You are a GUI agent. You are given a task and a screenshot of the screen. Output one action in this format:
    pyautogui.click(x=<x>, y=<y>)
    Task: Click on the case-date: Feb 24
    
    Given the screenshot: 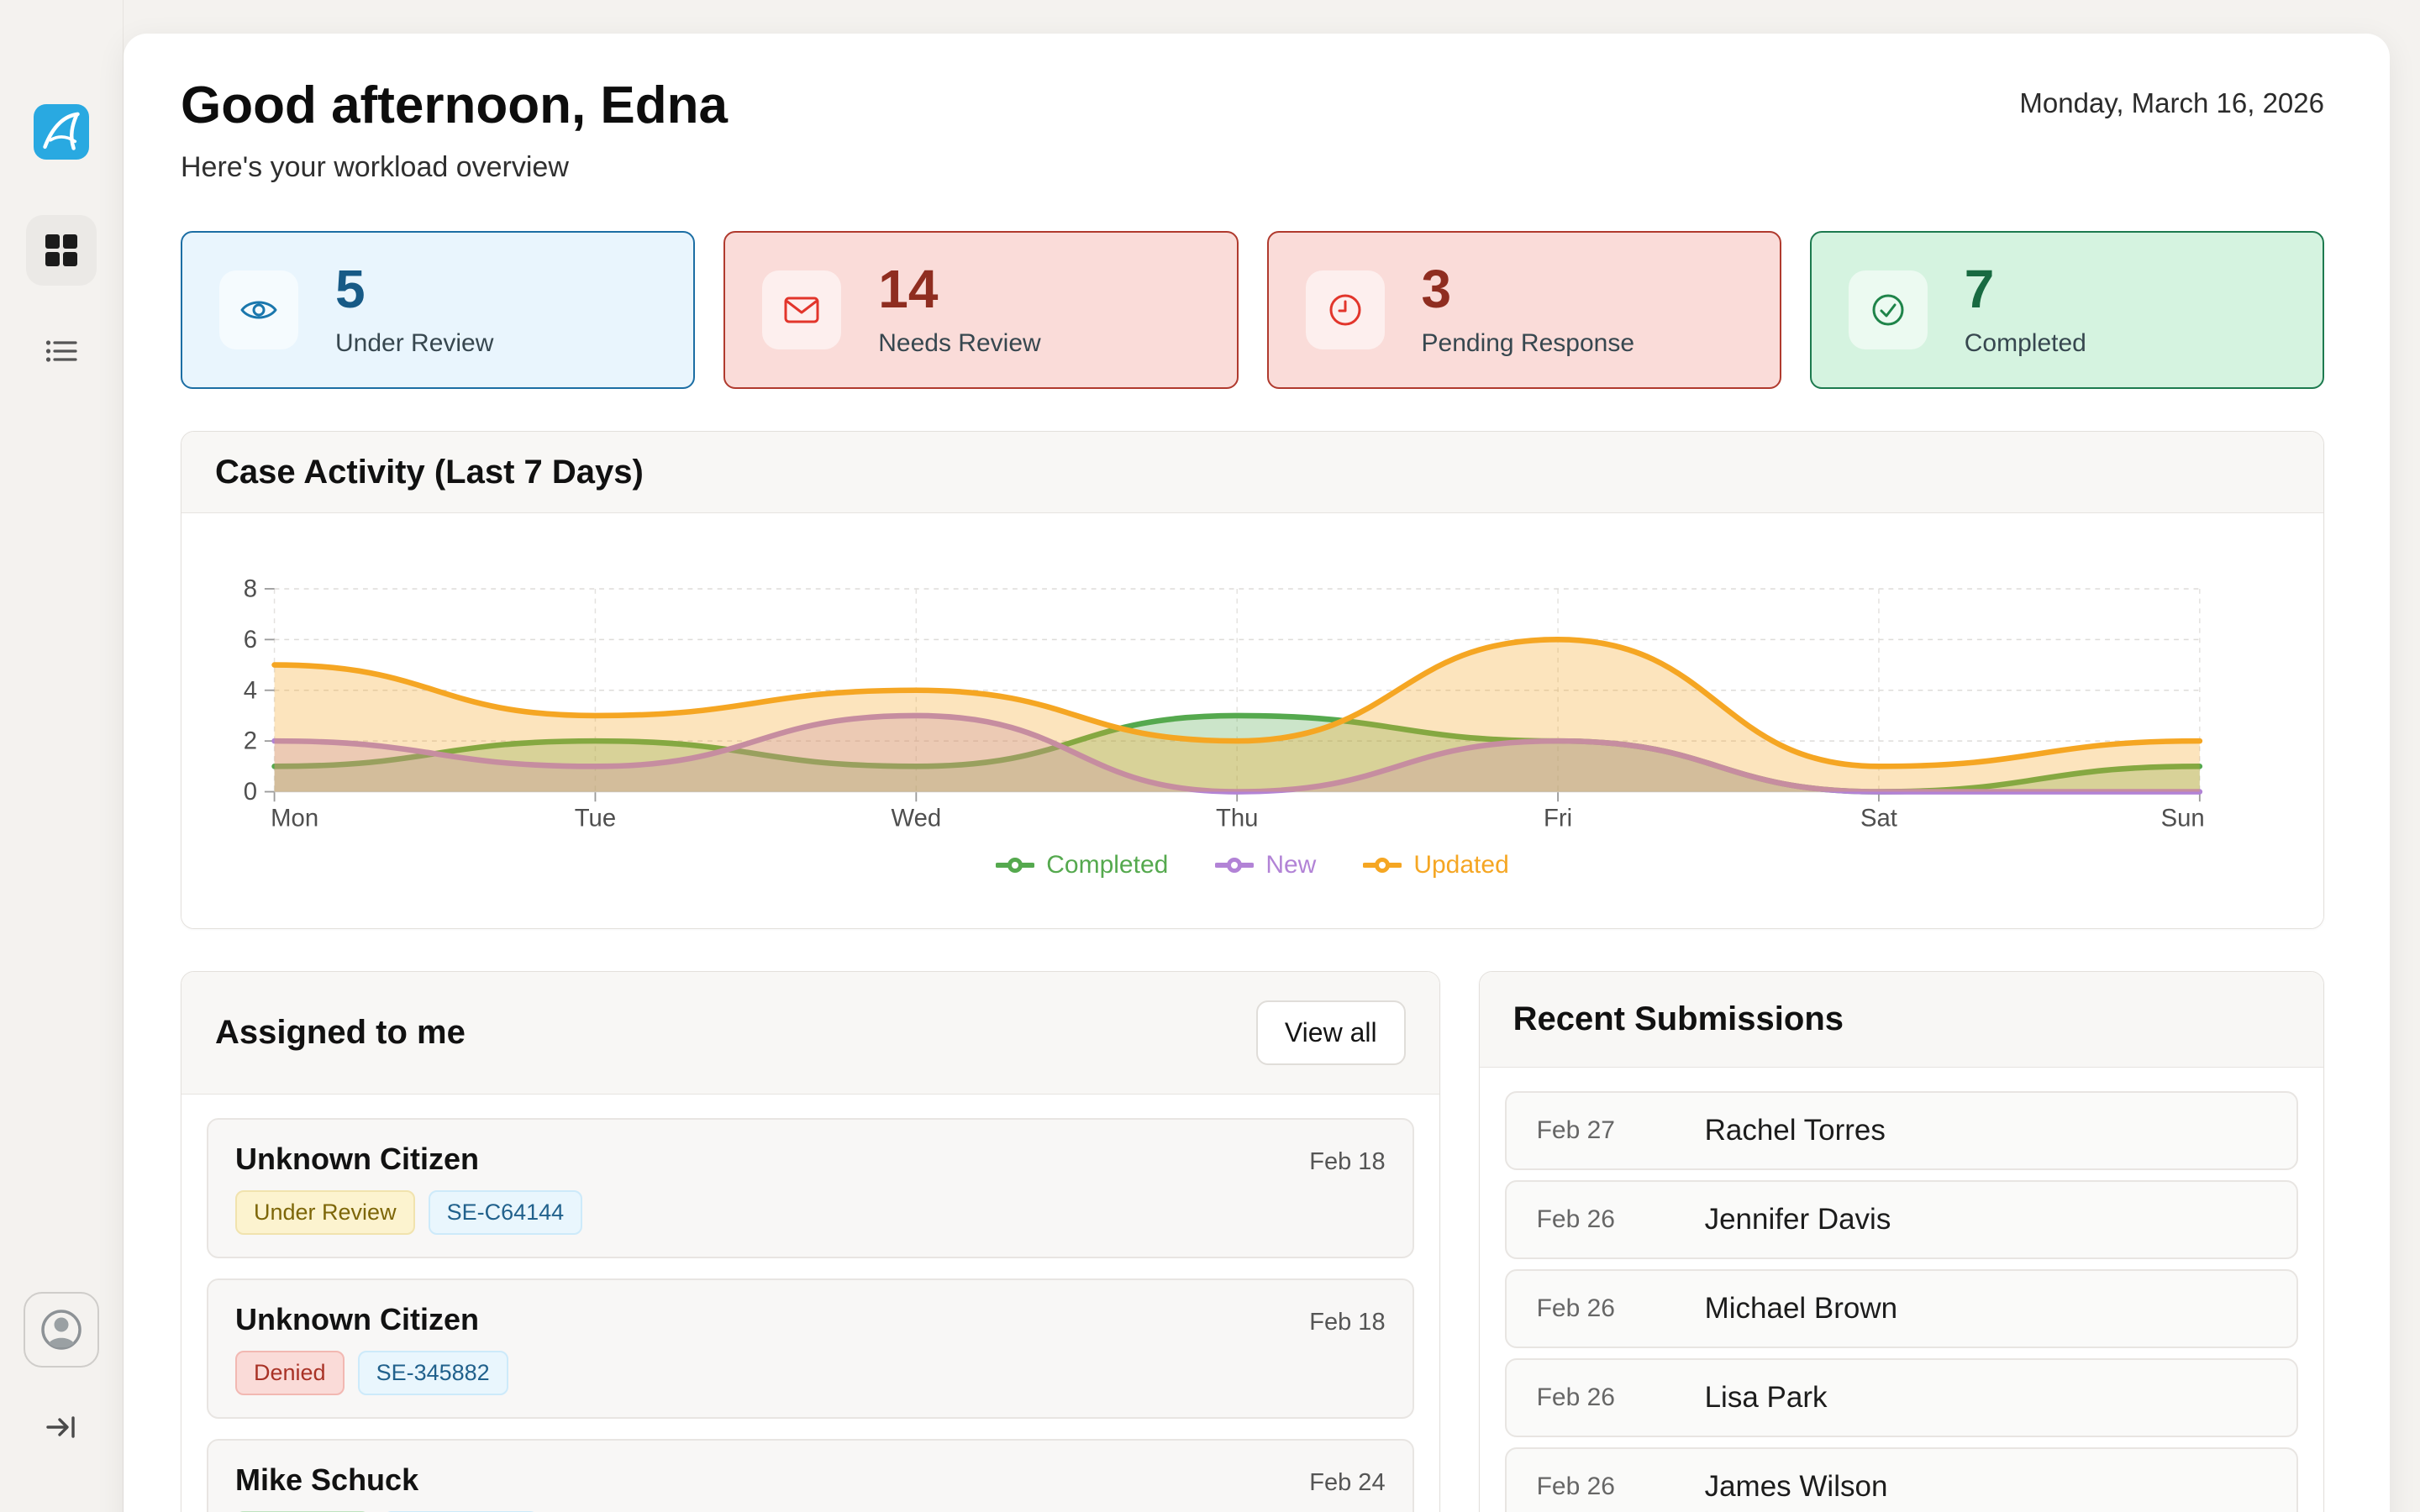 What is the action you would take?
    pyautogui.click(x=1347, y=1482)
    